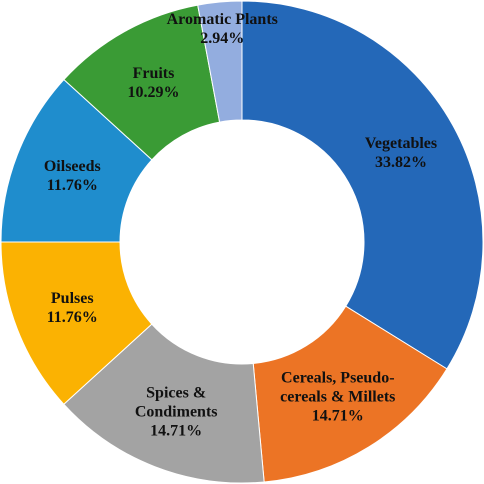 Image resolution: width=484 pixels, height=484 pixels. Describe the element at coordinates (153, 92) in the screenshot. I see `value-label: 10.29%` at that location.